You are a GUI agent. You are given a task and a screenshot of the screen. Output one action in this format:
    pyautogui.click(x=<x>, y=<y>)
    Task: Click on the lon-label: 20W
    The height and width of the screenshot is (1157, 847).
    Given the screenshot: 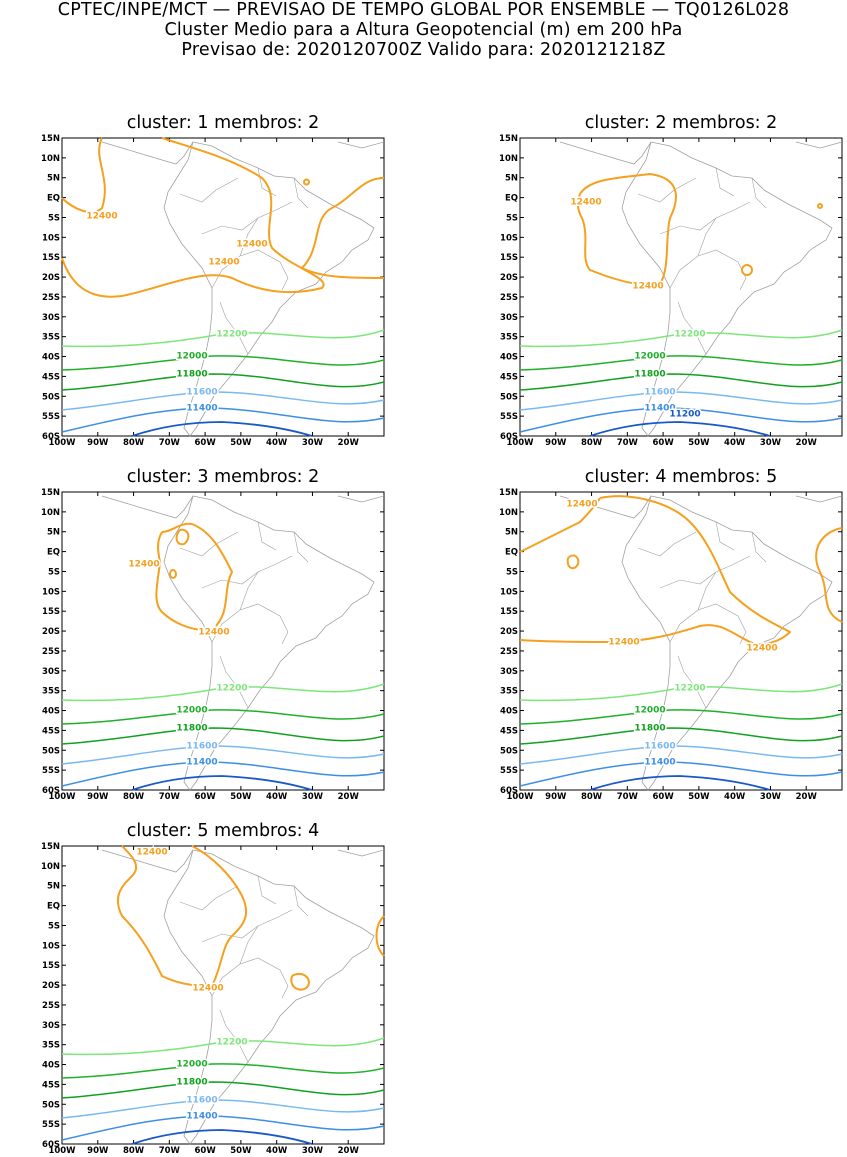 What is the action you would take?
    pyautogui.click(x=349, y=797)
    